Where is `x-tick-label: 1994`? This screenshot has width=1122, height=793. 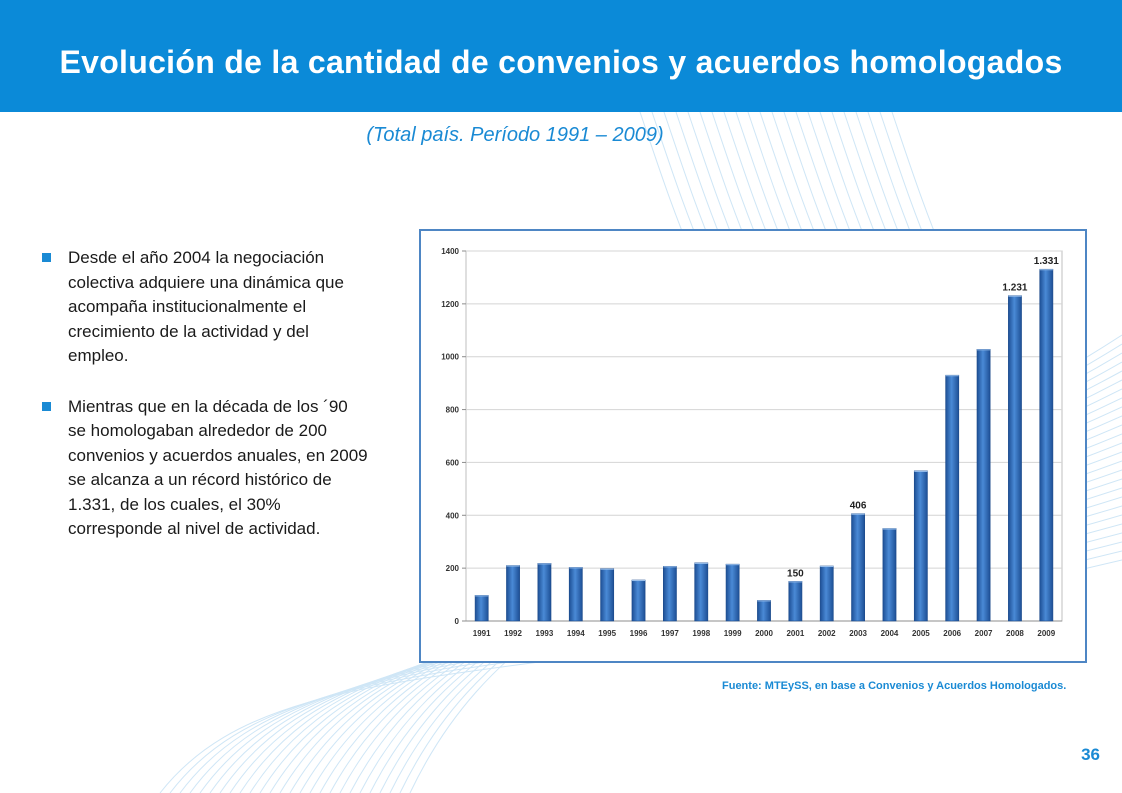
x-tick-label: 1994 is located at coordinates (576, 633).